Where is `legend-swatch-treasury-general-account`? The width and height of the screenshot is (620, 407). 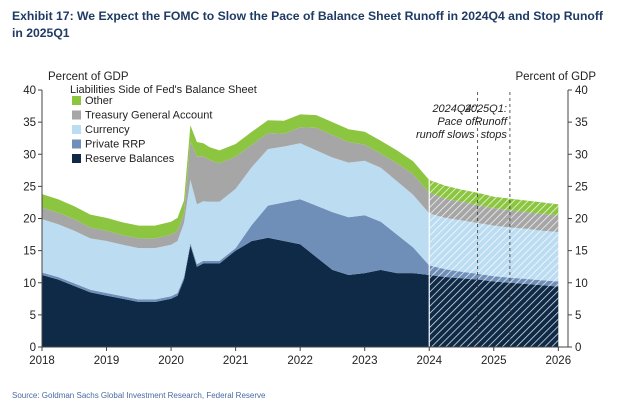
legend-swatch-treasury-general-account is located at coordinates (76, 115).